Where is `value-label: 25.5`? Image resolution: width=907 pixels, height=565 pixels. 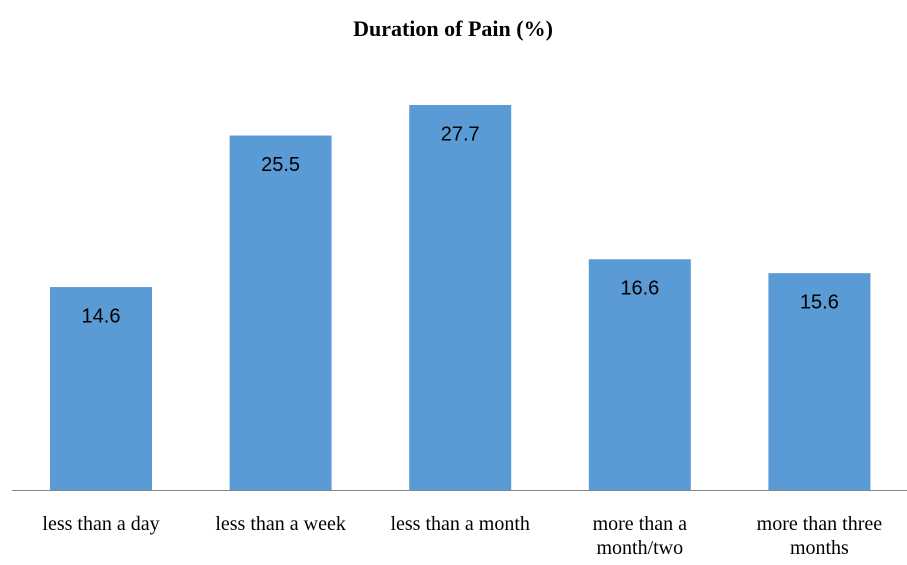 value-label: 25.5 is located at coordinates (280, 165).